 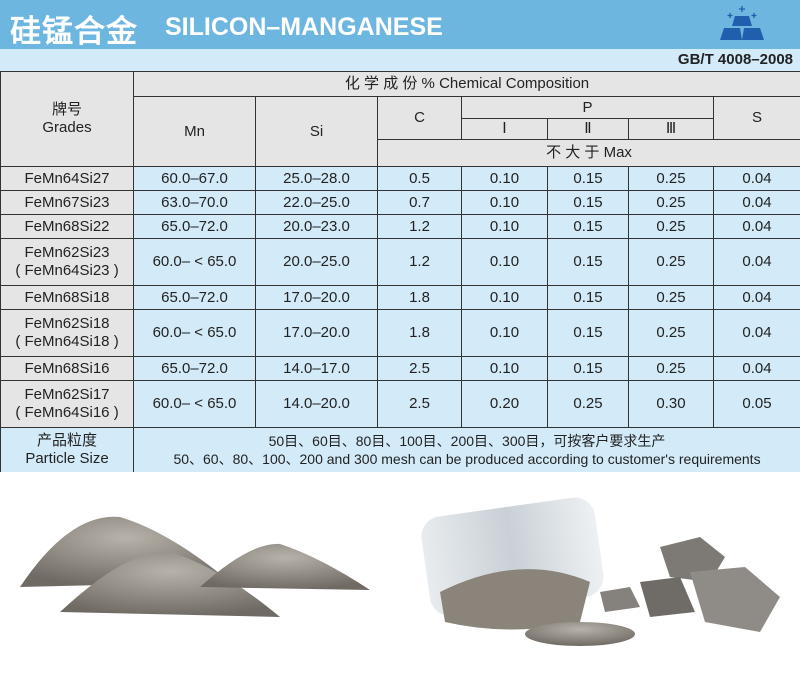 I want to click on grade-cell: FeMn64Si27, so click(x=67, y=179).